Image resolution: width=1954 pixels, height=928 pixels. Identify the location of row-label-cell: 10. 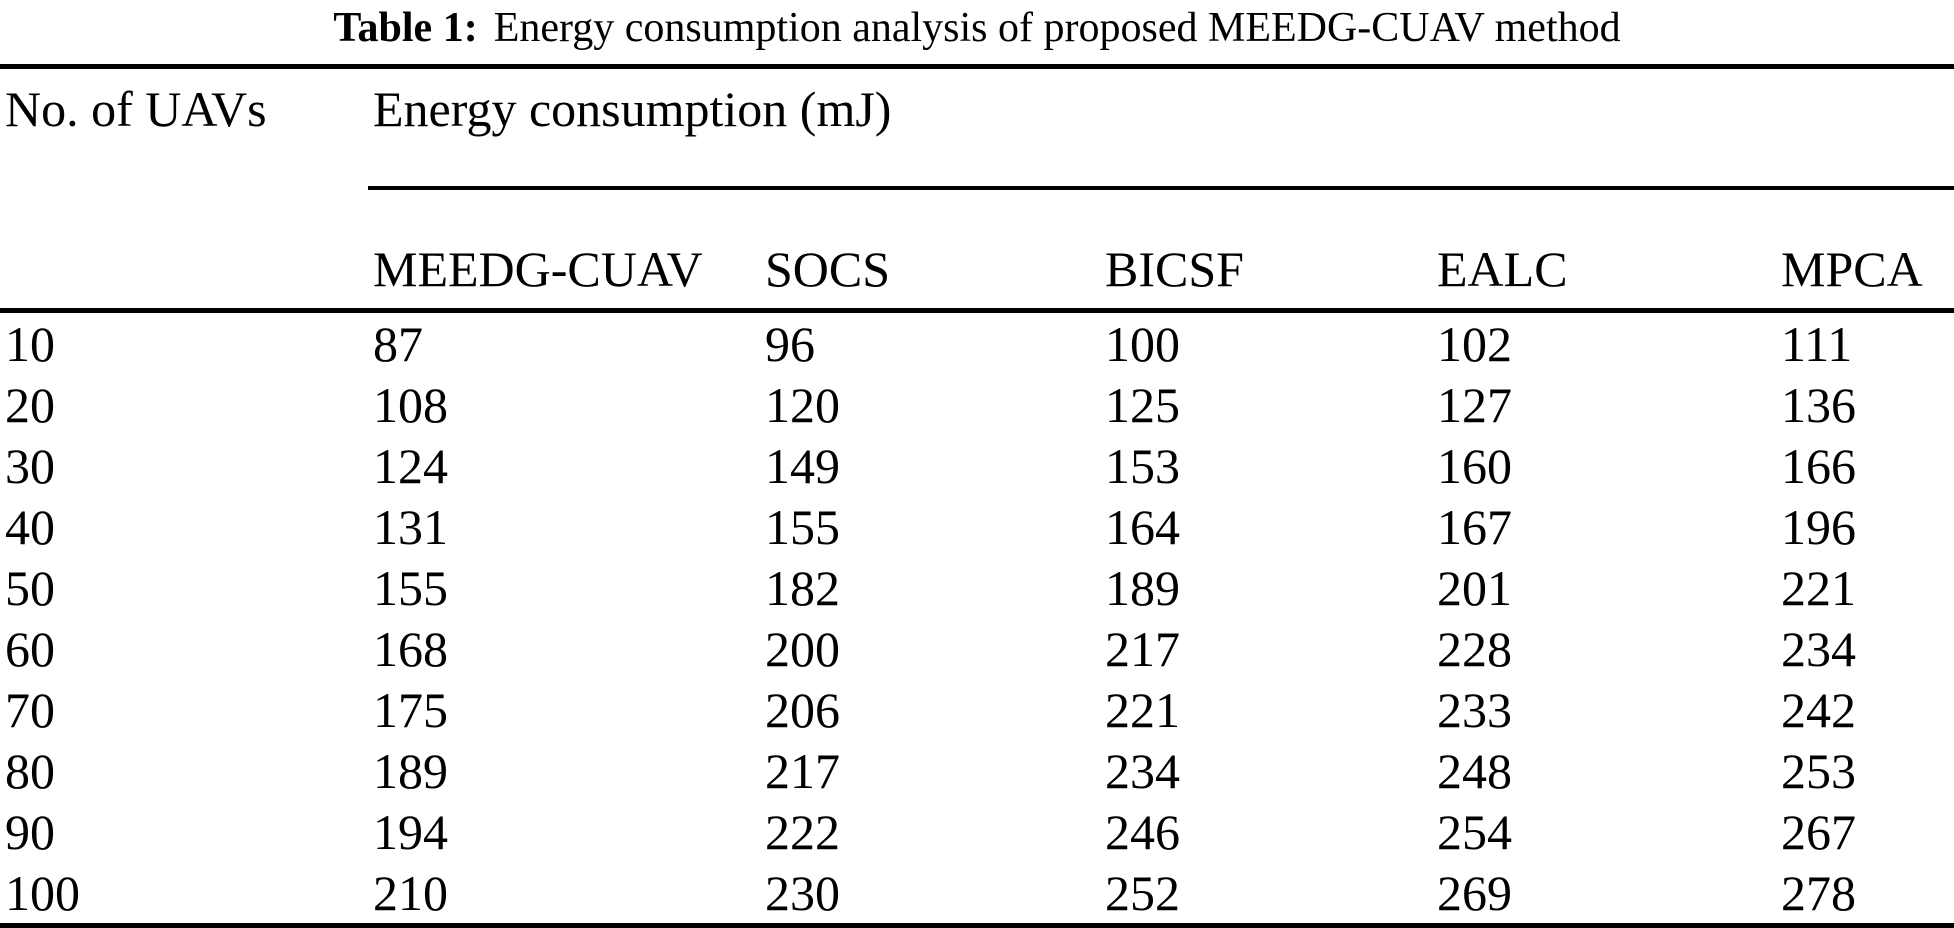
(30, 343).